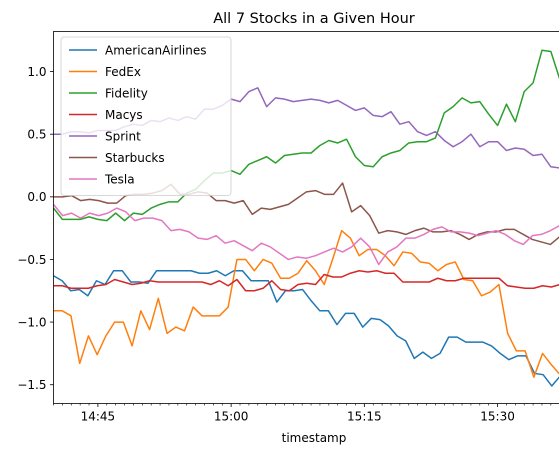  Describe the element at coordinates (135, 158) in the screenshot. I see `legend-label: Starbucks` at that location.